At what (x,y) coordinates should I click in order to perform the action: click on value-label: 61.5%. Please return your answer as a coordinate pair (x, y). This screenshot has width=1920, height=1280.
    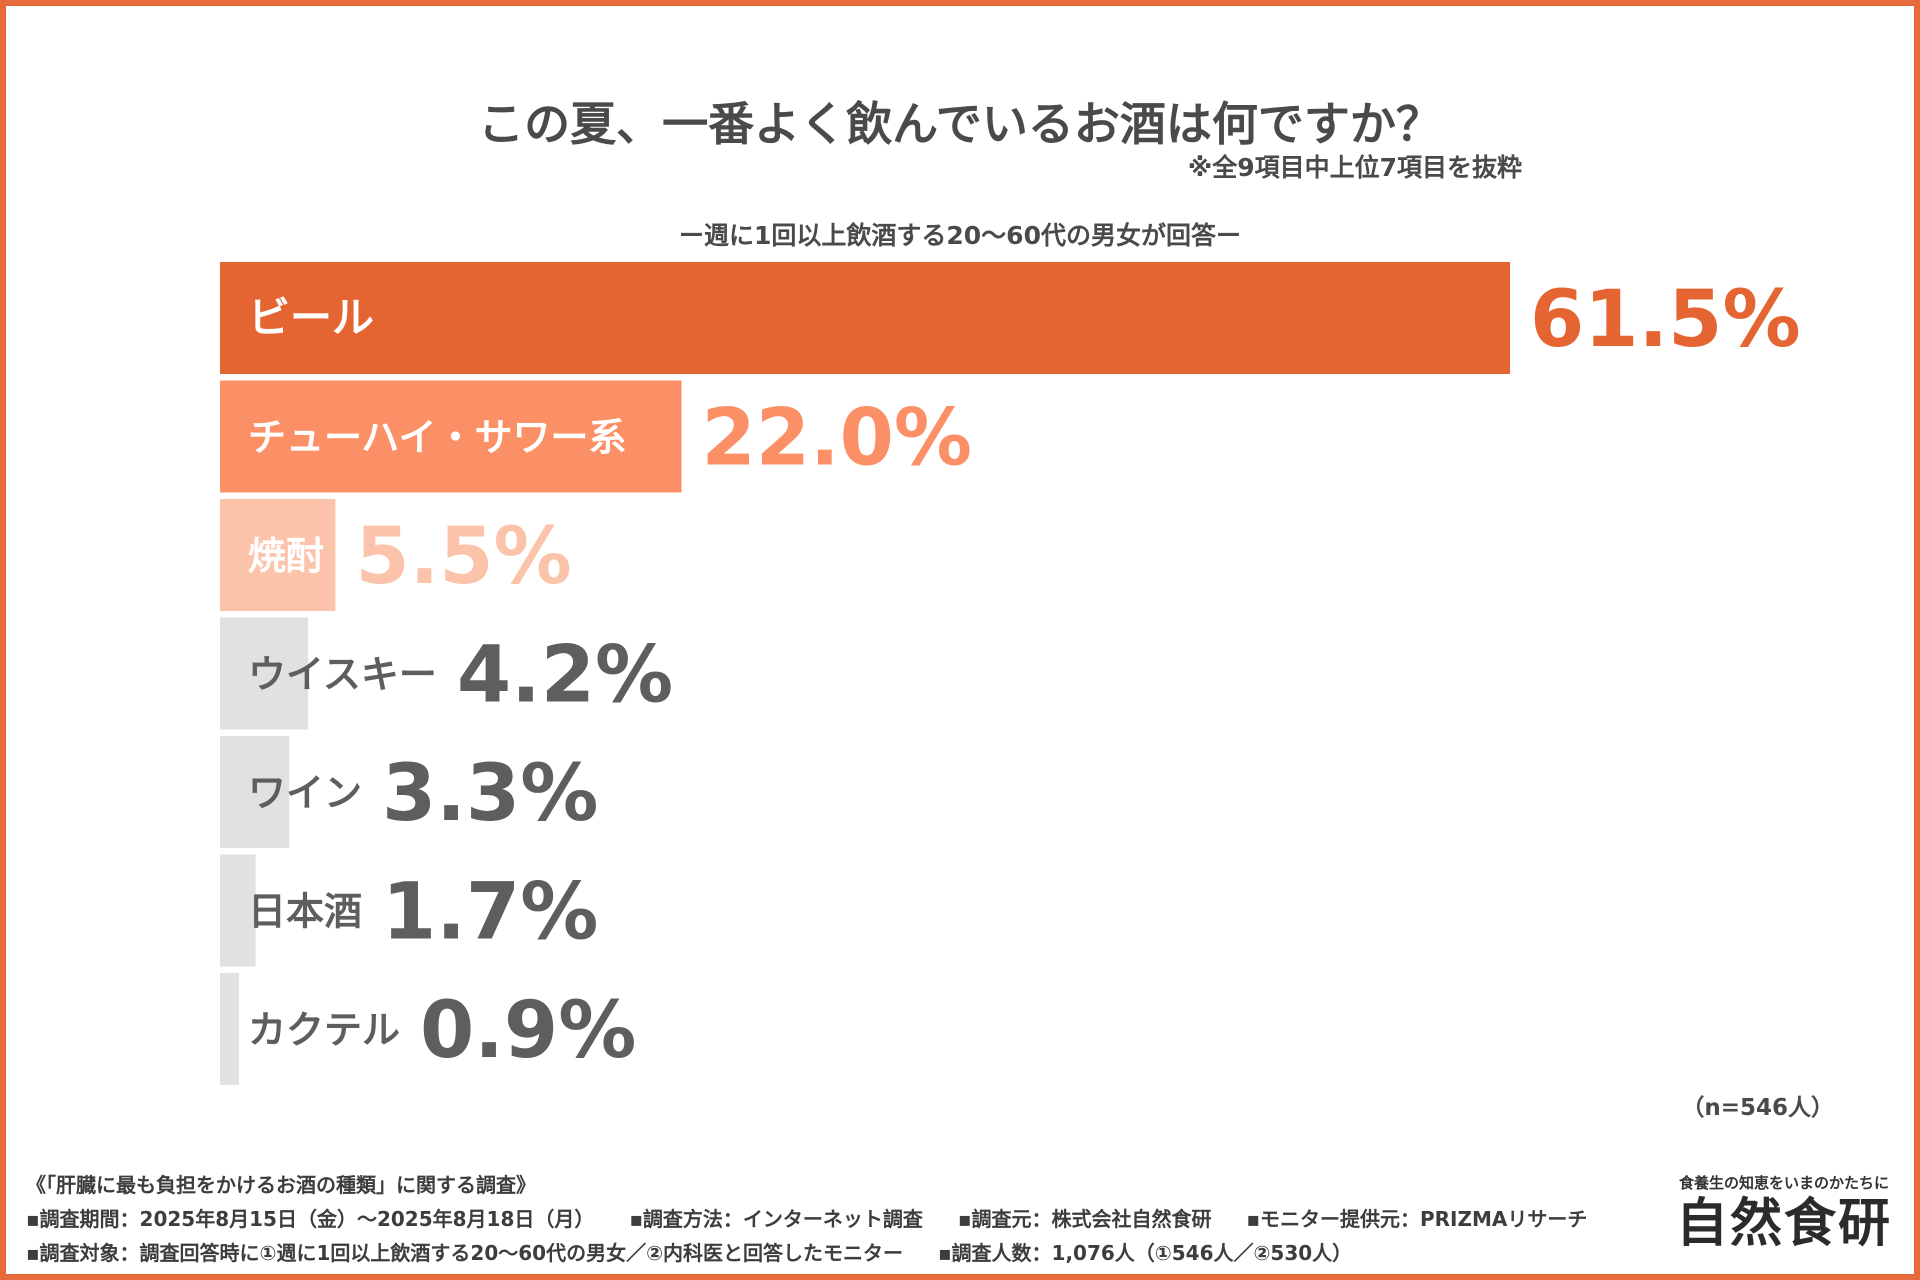
    Looking at the image, I should click on (1665, 320).